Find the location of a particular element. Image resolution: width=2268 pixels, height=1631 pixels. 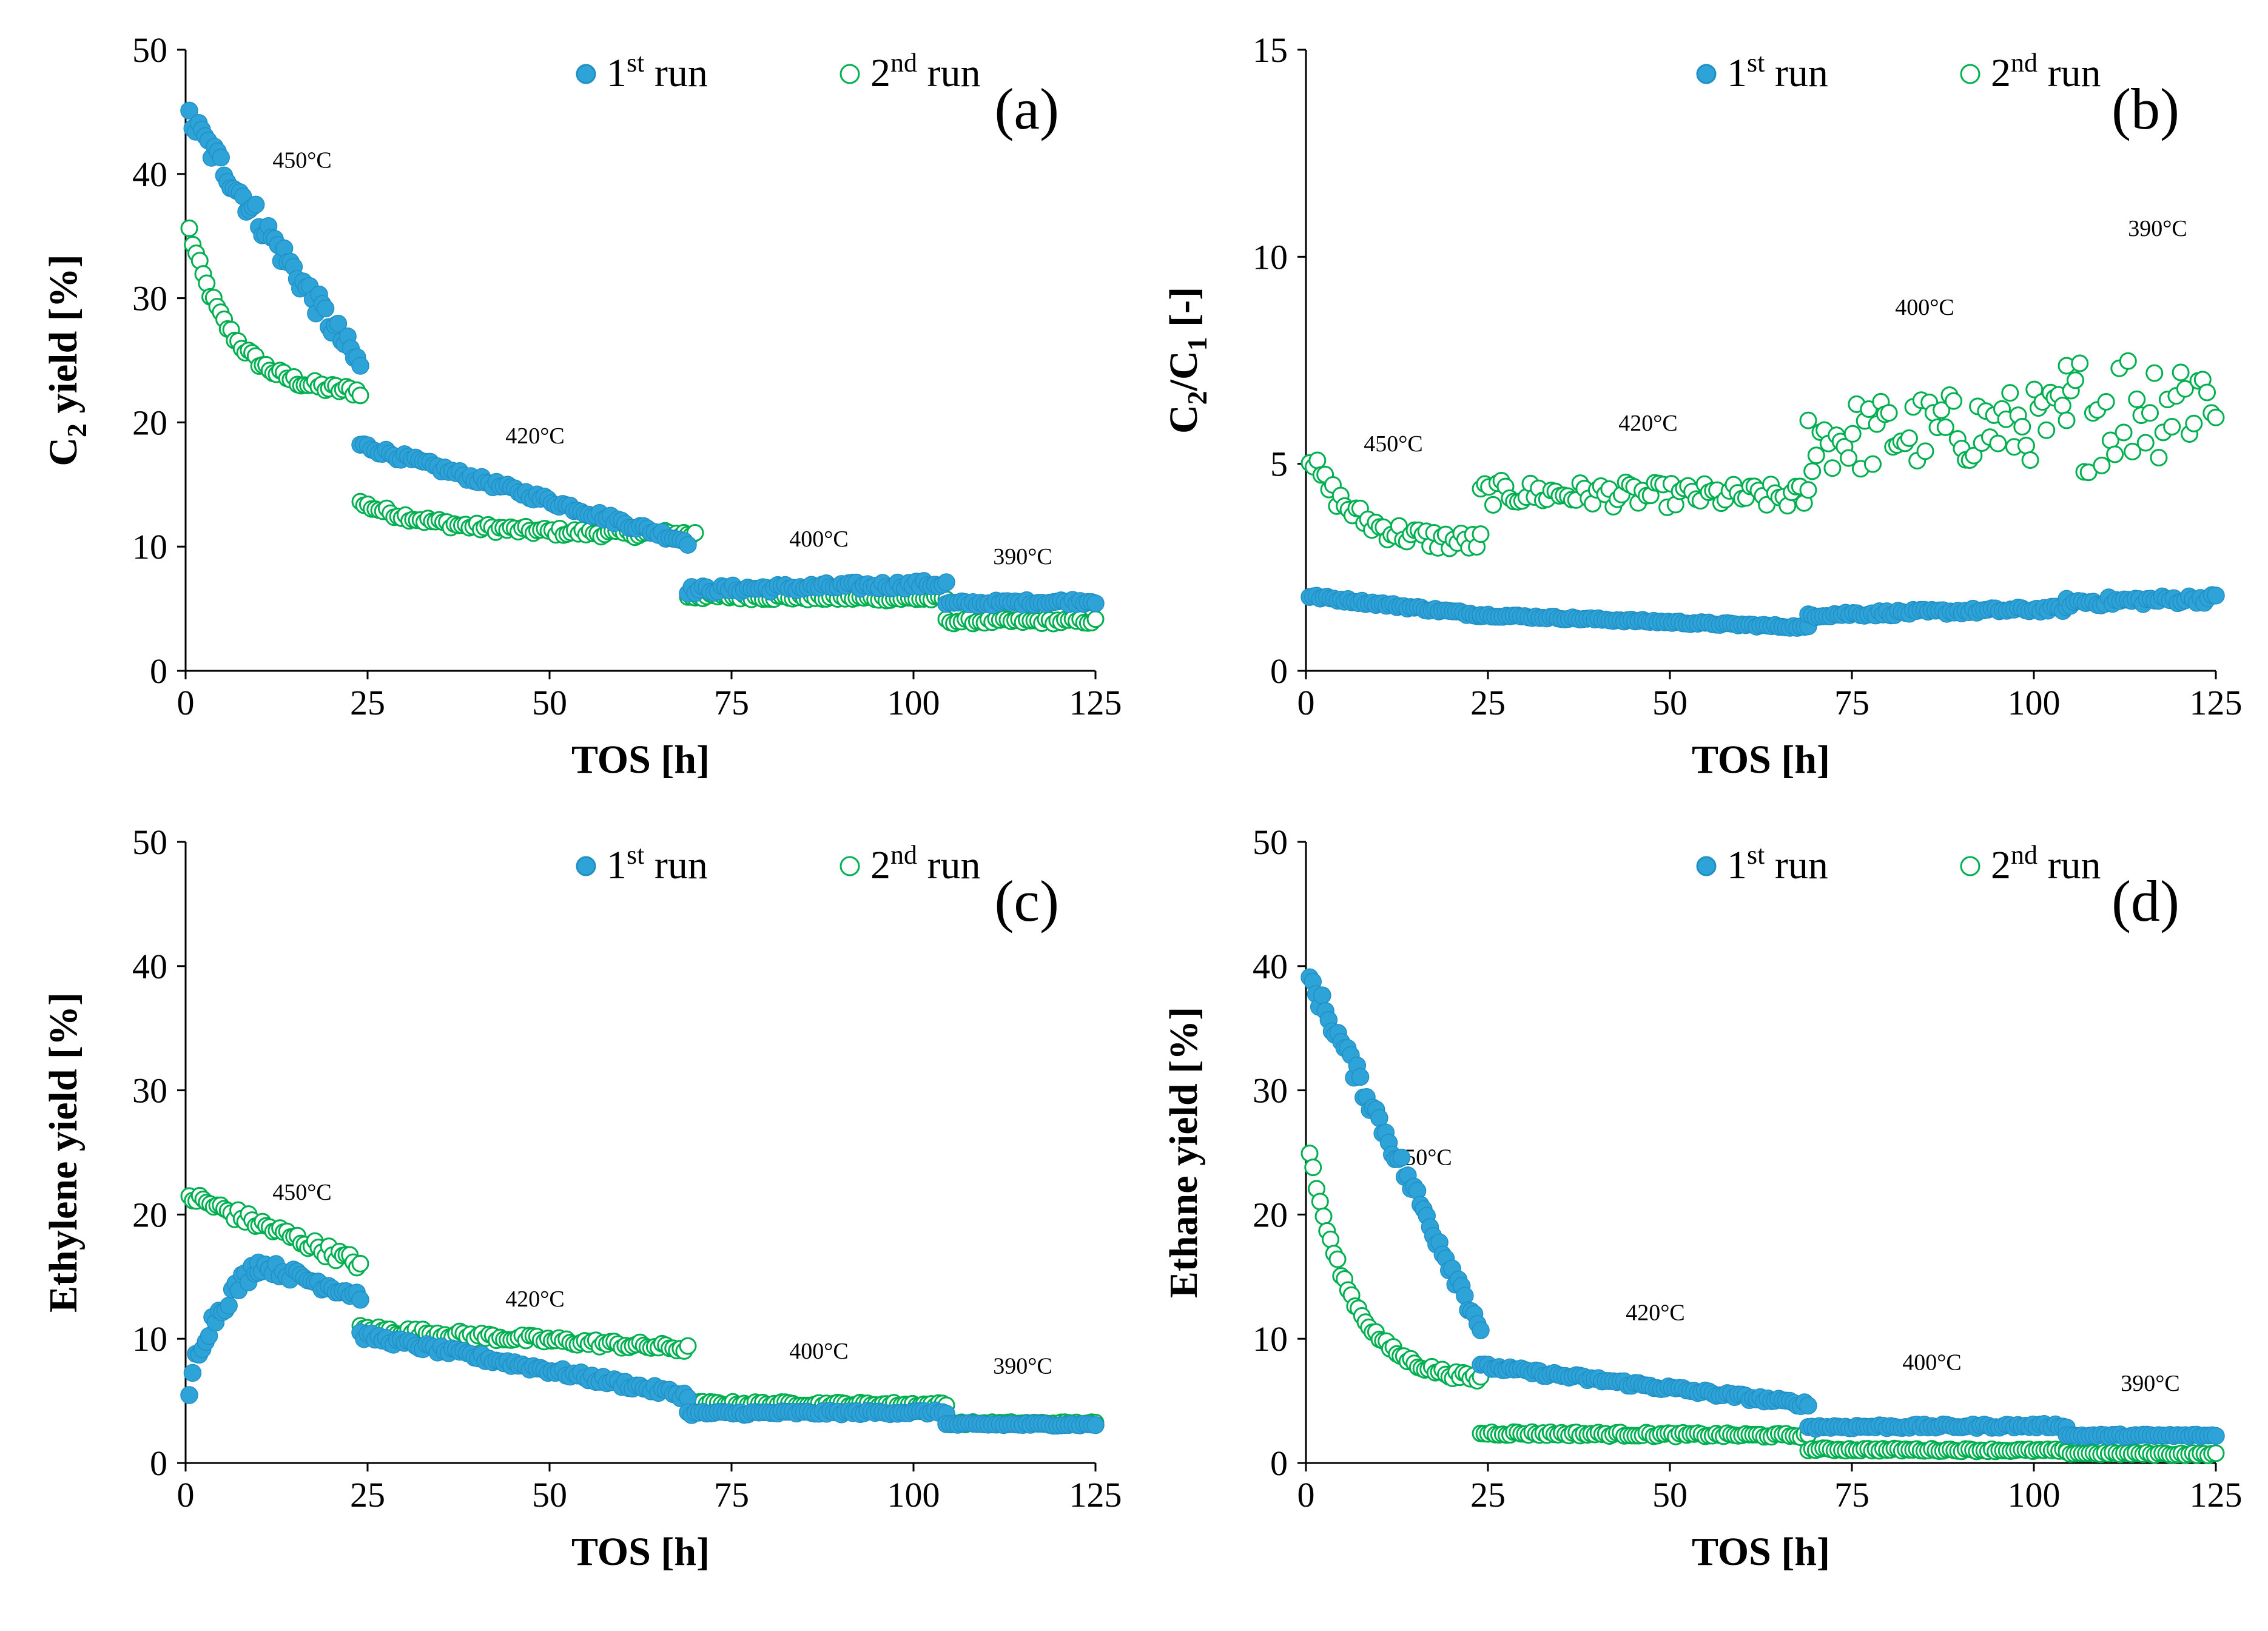

y-tick-label: 50 is located at coordinates (149, 842).